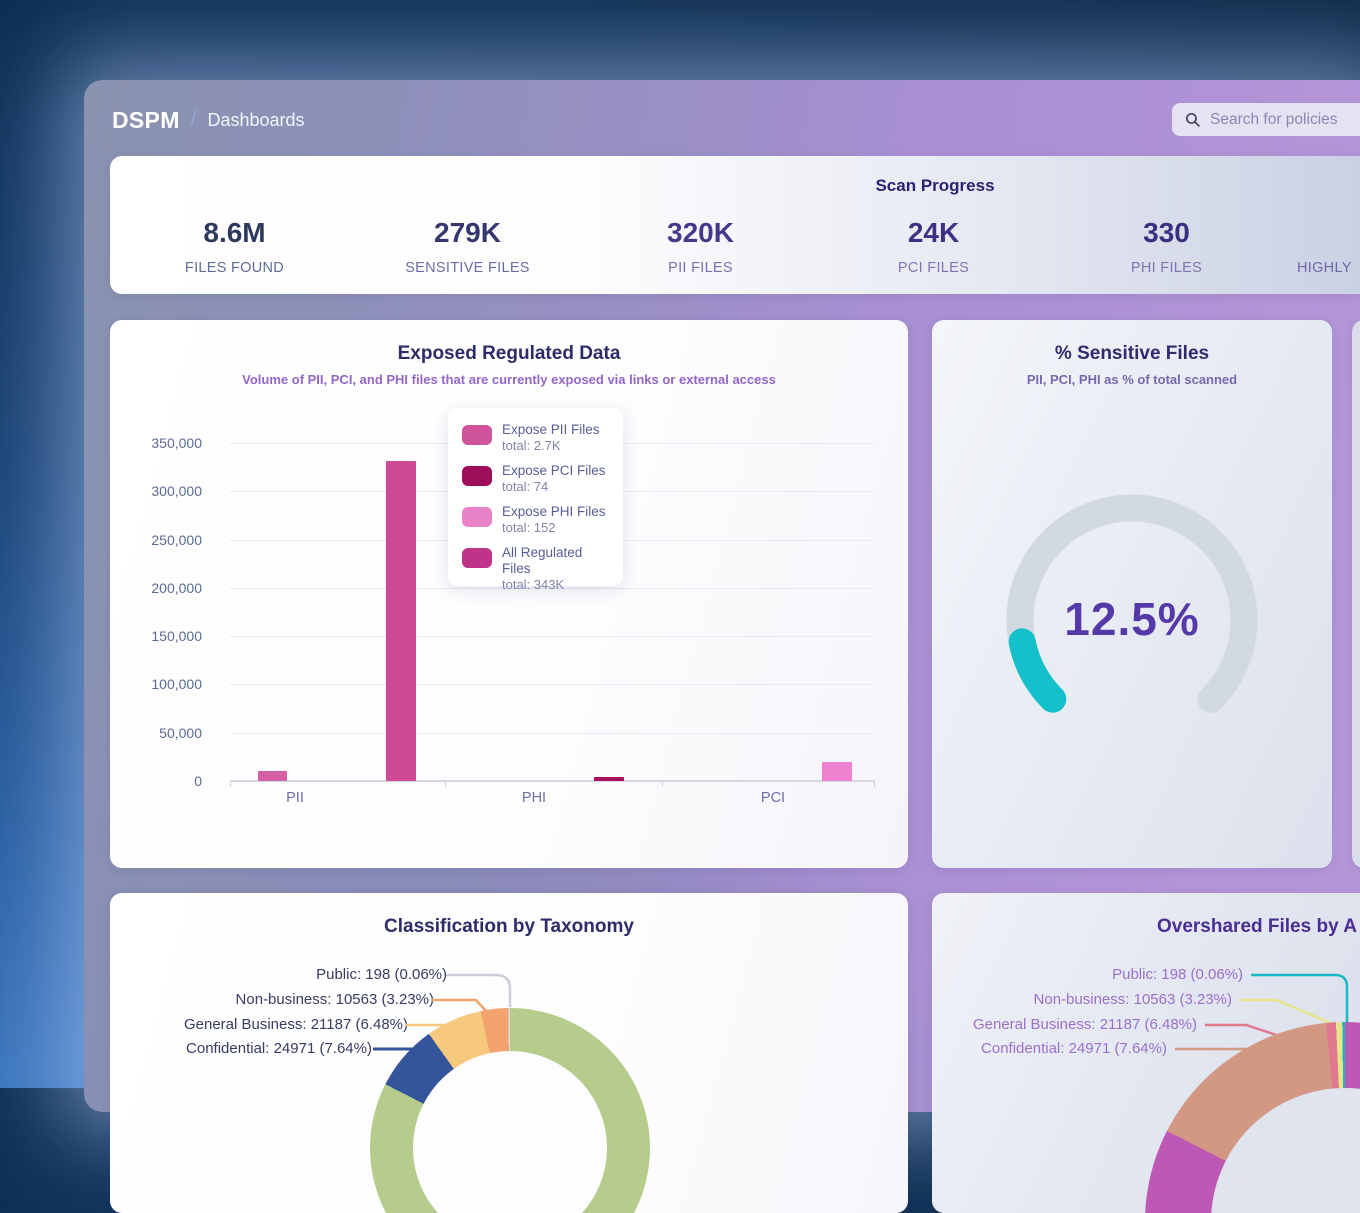  I want to click on partial-card-right, so click(1356, 594).